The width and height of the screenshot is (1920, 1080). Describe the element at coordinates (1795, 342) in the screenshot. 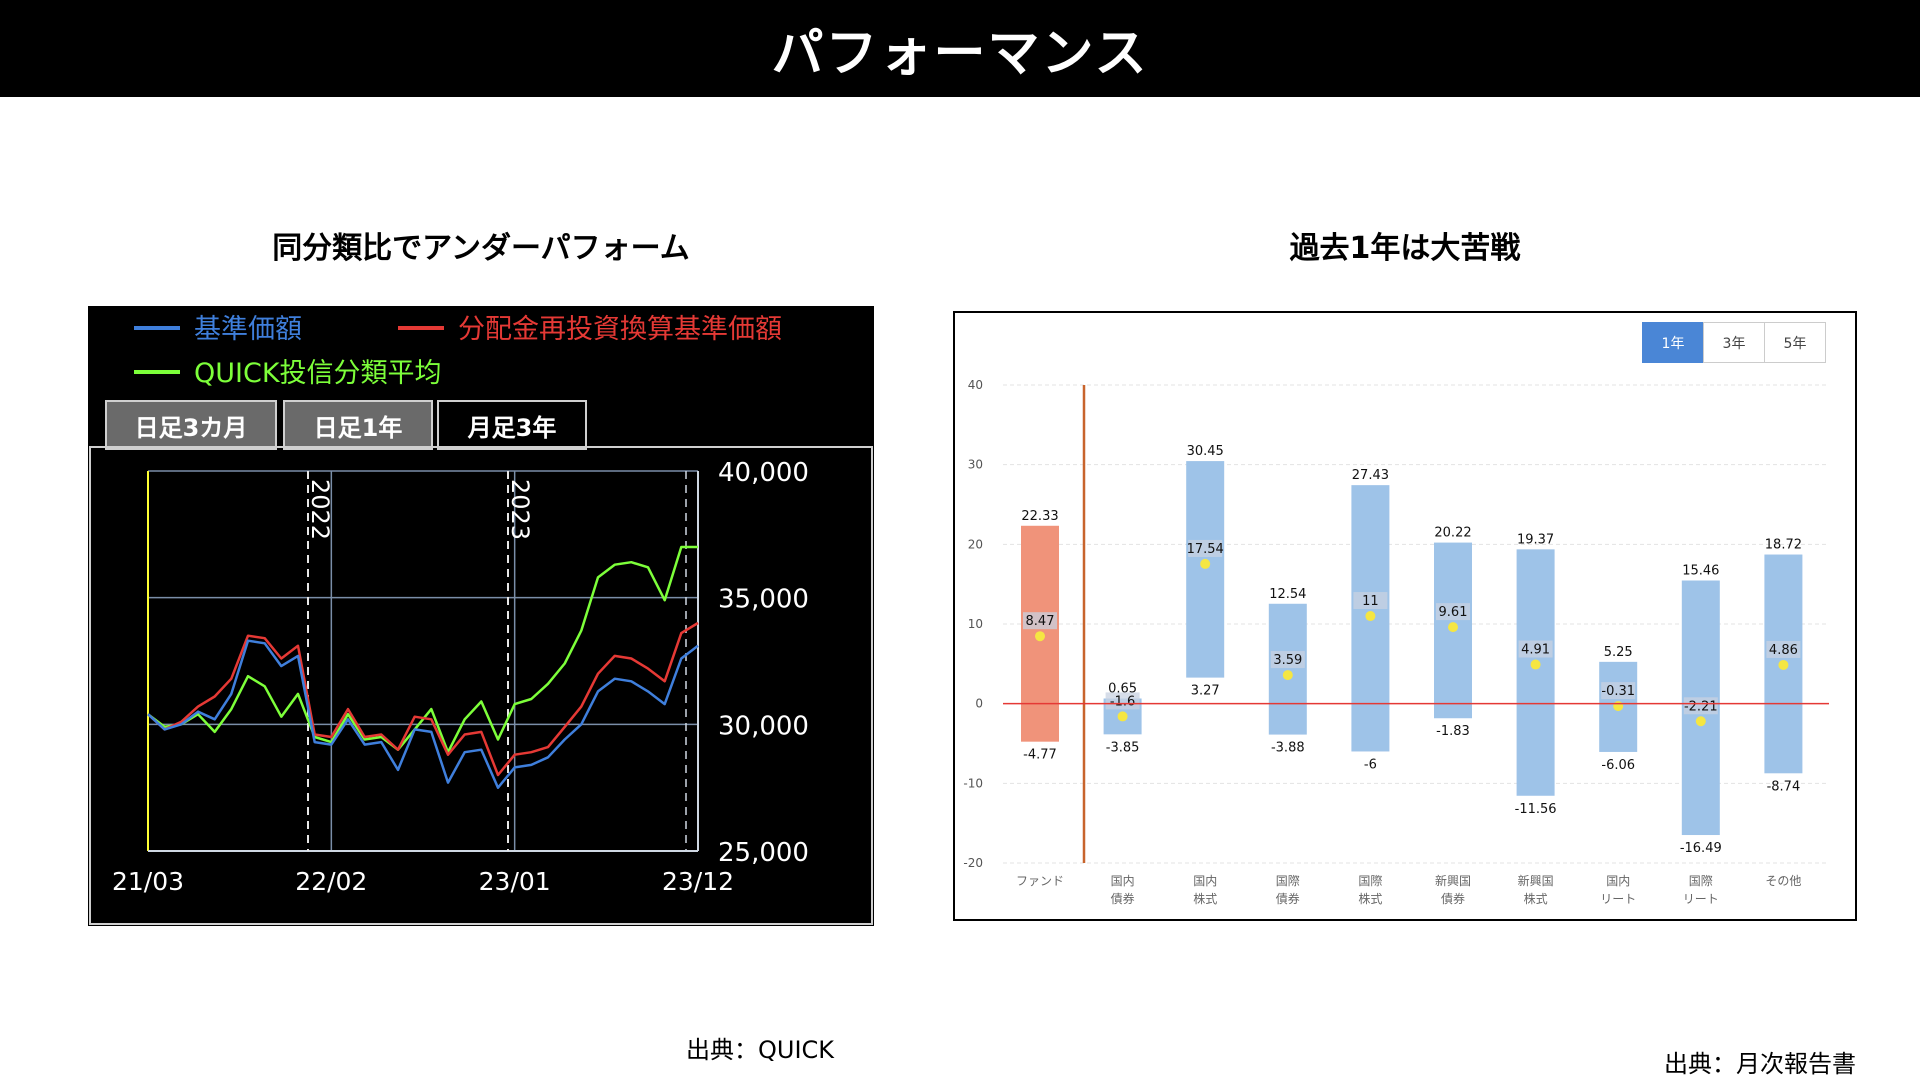

I see `period-tab: 5年` at that location.